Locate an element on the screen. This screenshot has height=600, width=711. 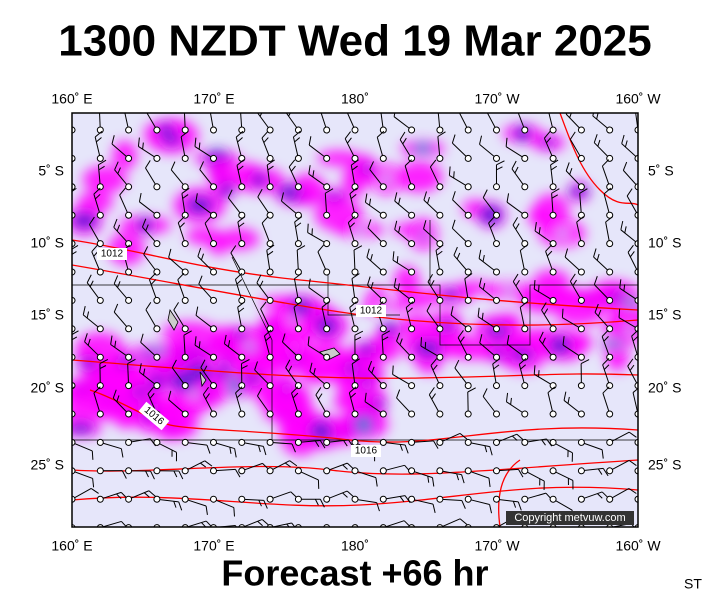
heavy-rain is located at coordinates (259, 180).